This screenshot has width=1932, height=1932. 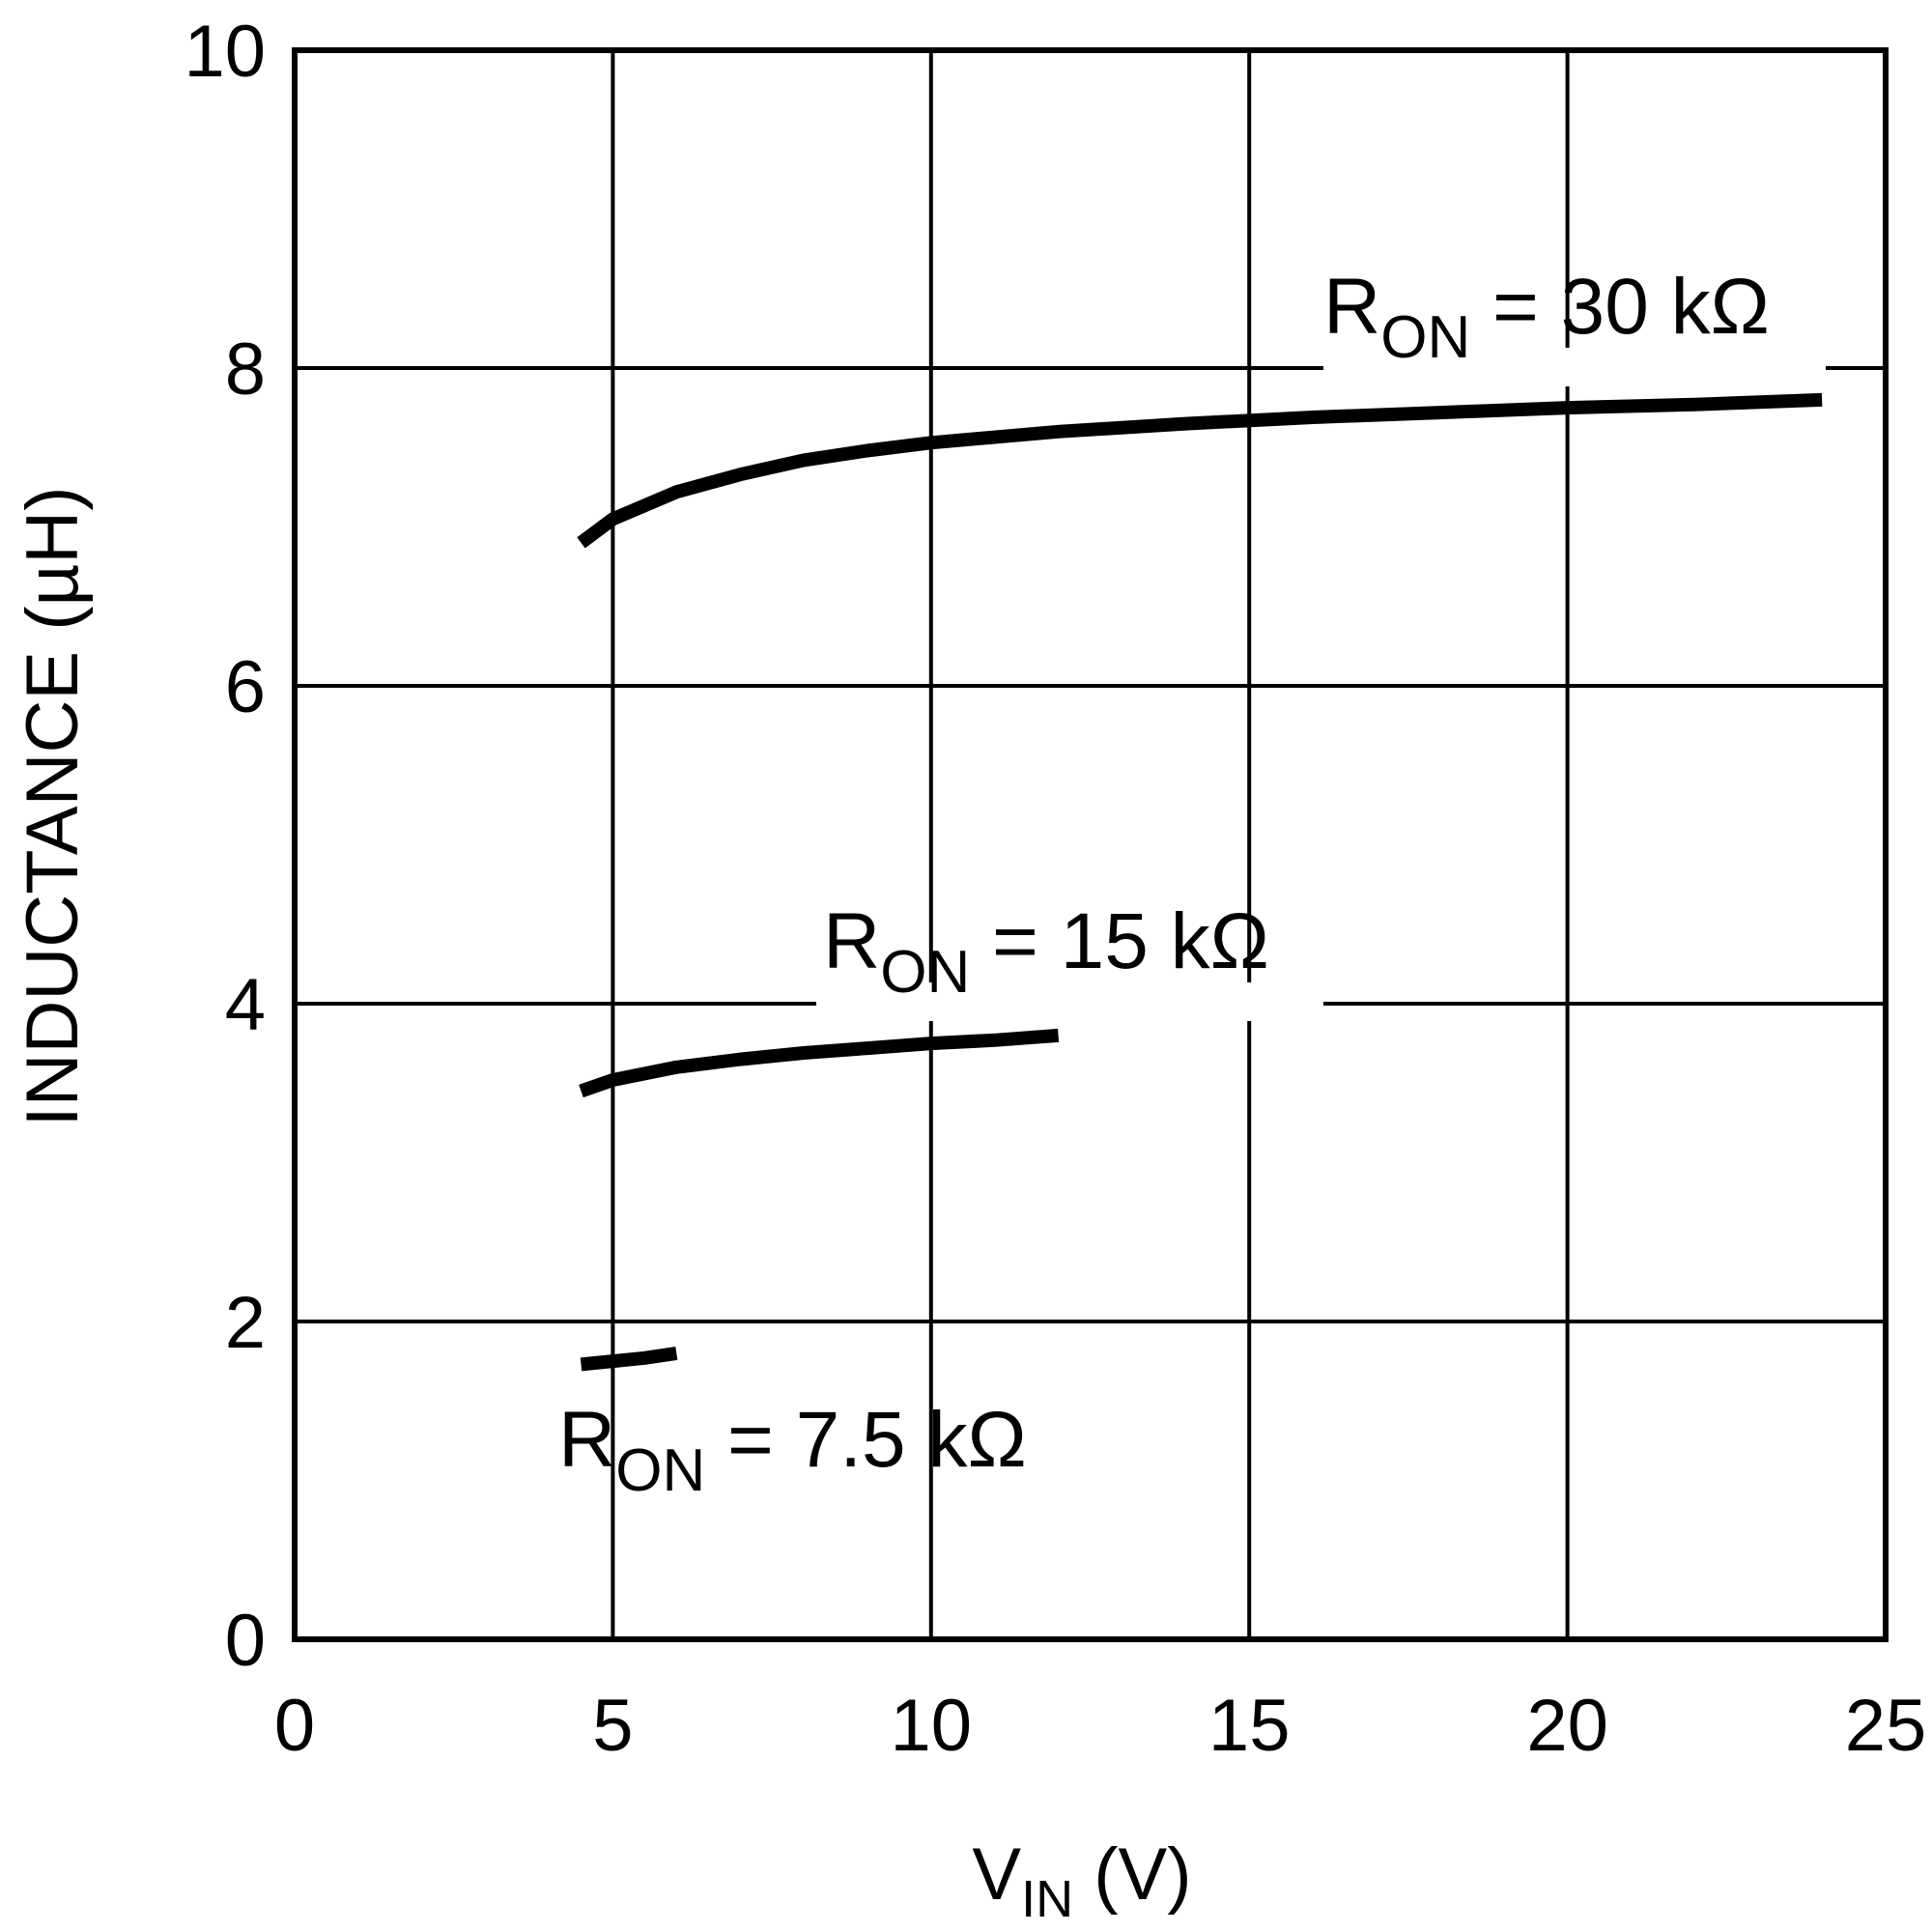 I want to click on x-axis-label-suffix: (V), so click(x=1132, y=1874).